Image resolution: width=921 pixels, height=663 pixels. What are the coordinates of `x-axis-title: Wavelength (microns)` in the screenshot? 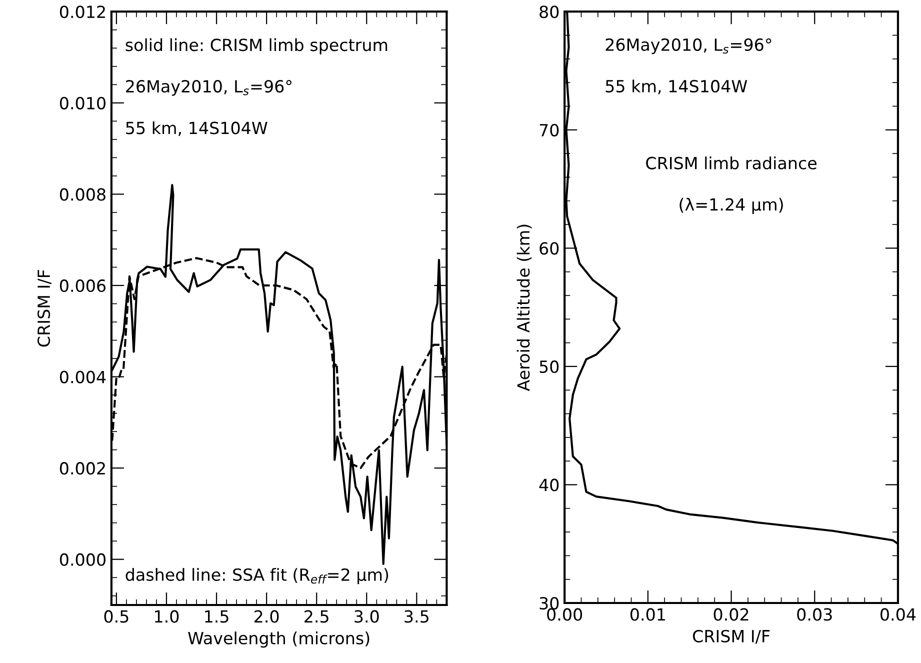 It's located at (279, 640).